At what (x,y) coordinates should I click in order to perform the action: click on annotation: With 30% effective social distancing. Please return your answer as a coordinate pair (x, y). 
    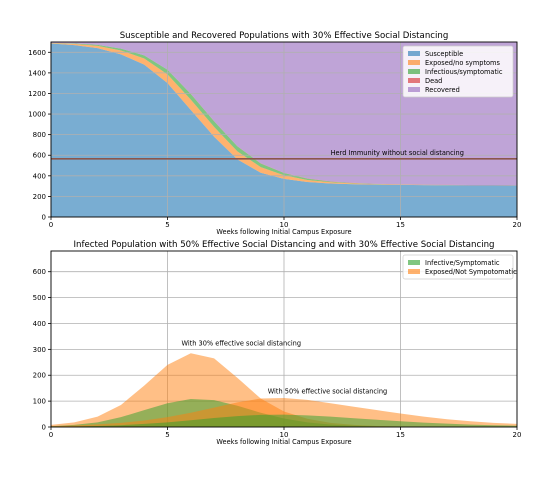
    Looking at the image, I should click on (241, 343).